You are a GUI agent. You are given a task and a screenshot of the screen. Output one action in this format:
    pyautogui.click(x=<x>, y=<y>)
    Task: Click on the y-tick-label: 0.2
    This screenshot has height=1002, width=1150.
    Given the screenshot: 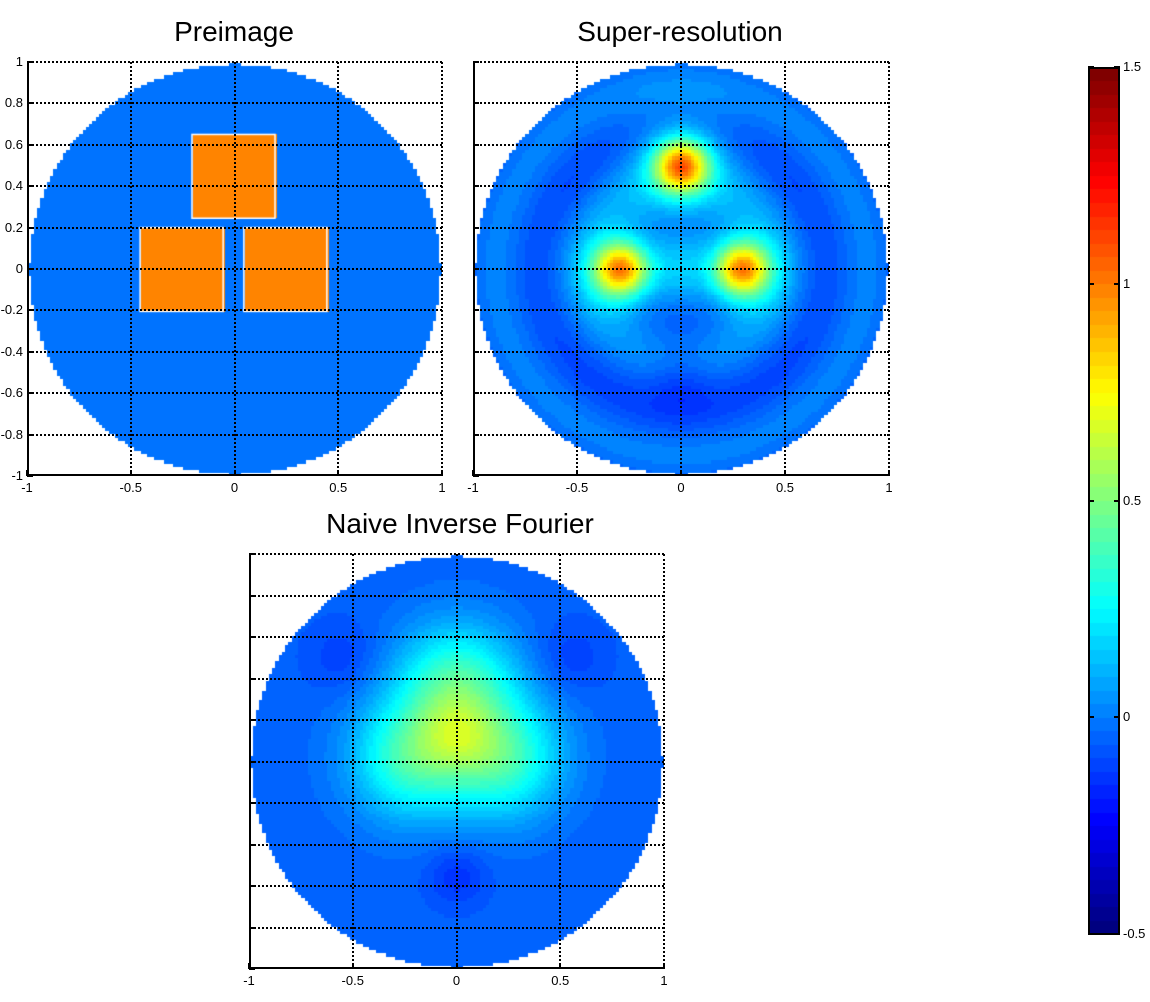 What is the action you would take?
    pyautogui.click(x=13, y=227)
    